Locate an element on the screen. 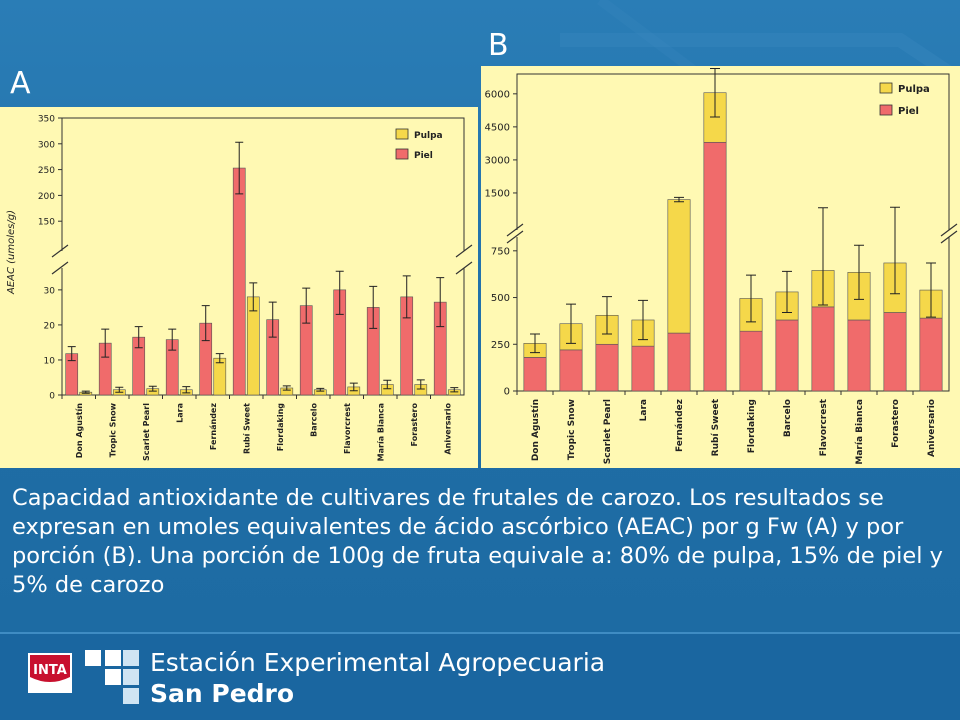  y-tick-label: 300 is located at coordinates (46, 145).